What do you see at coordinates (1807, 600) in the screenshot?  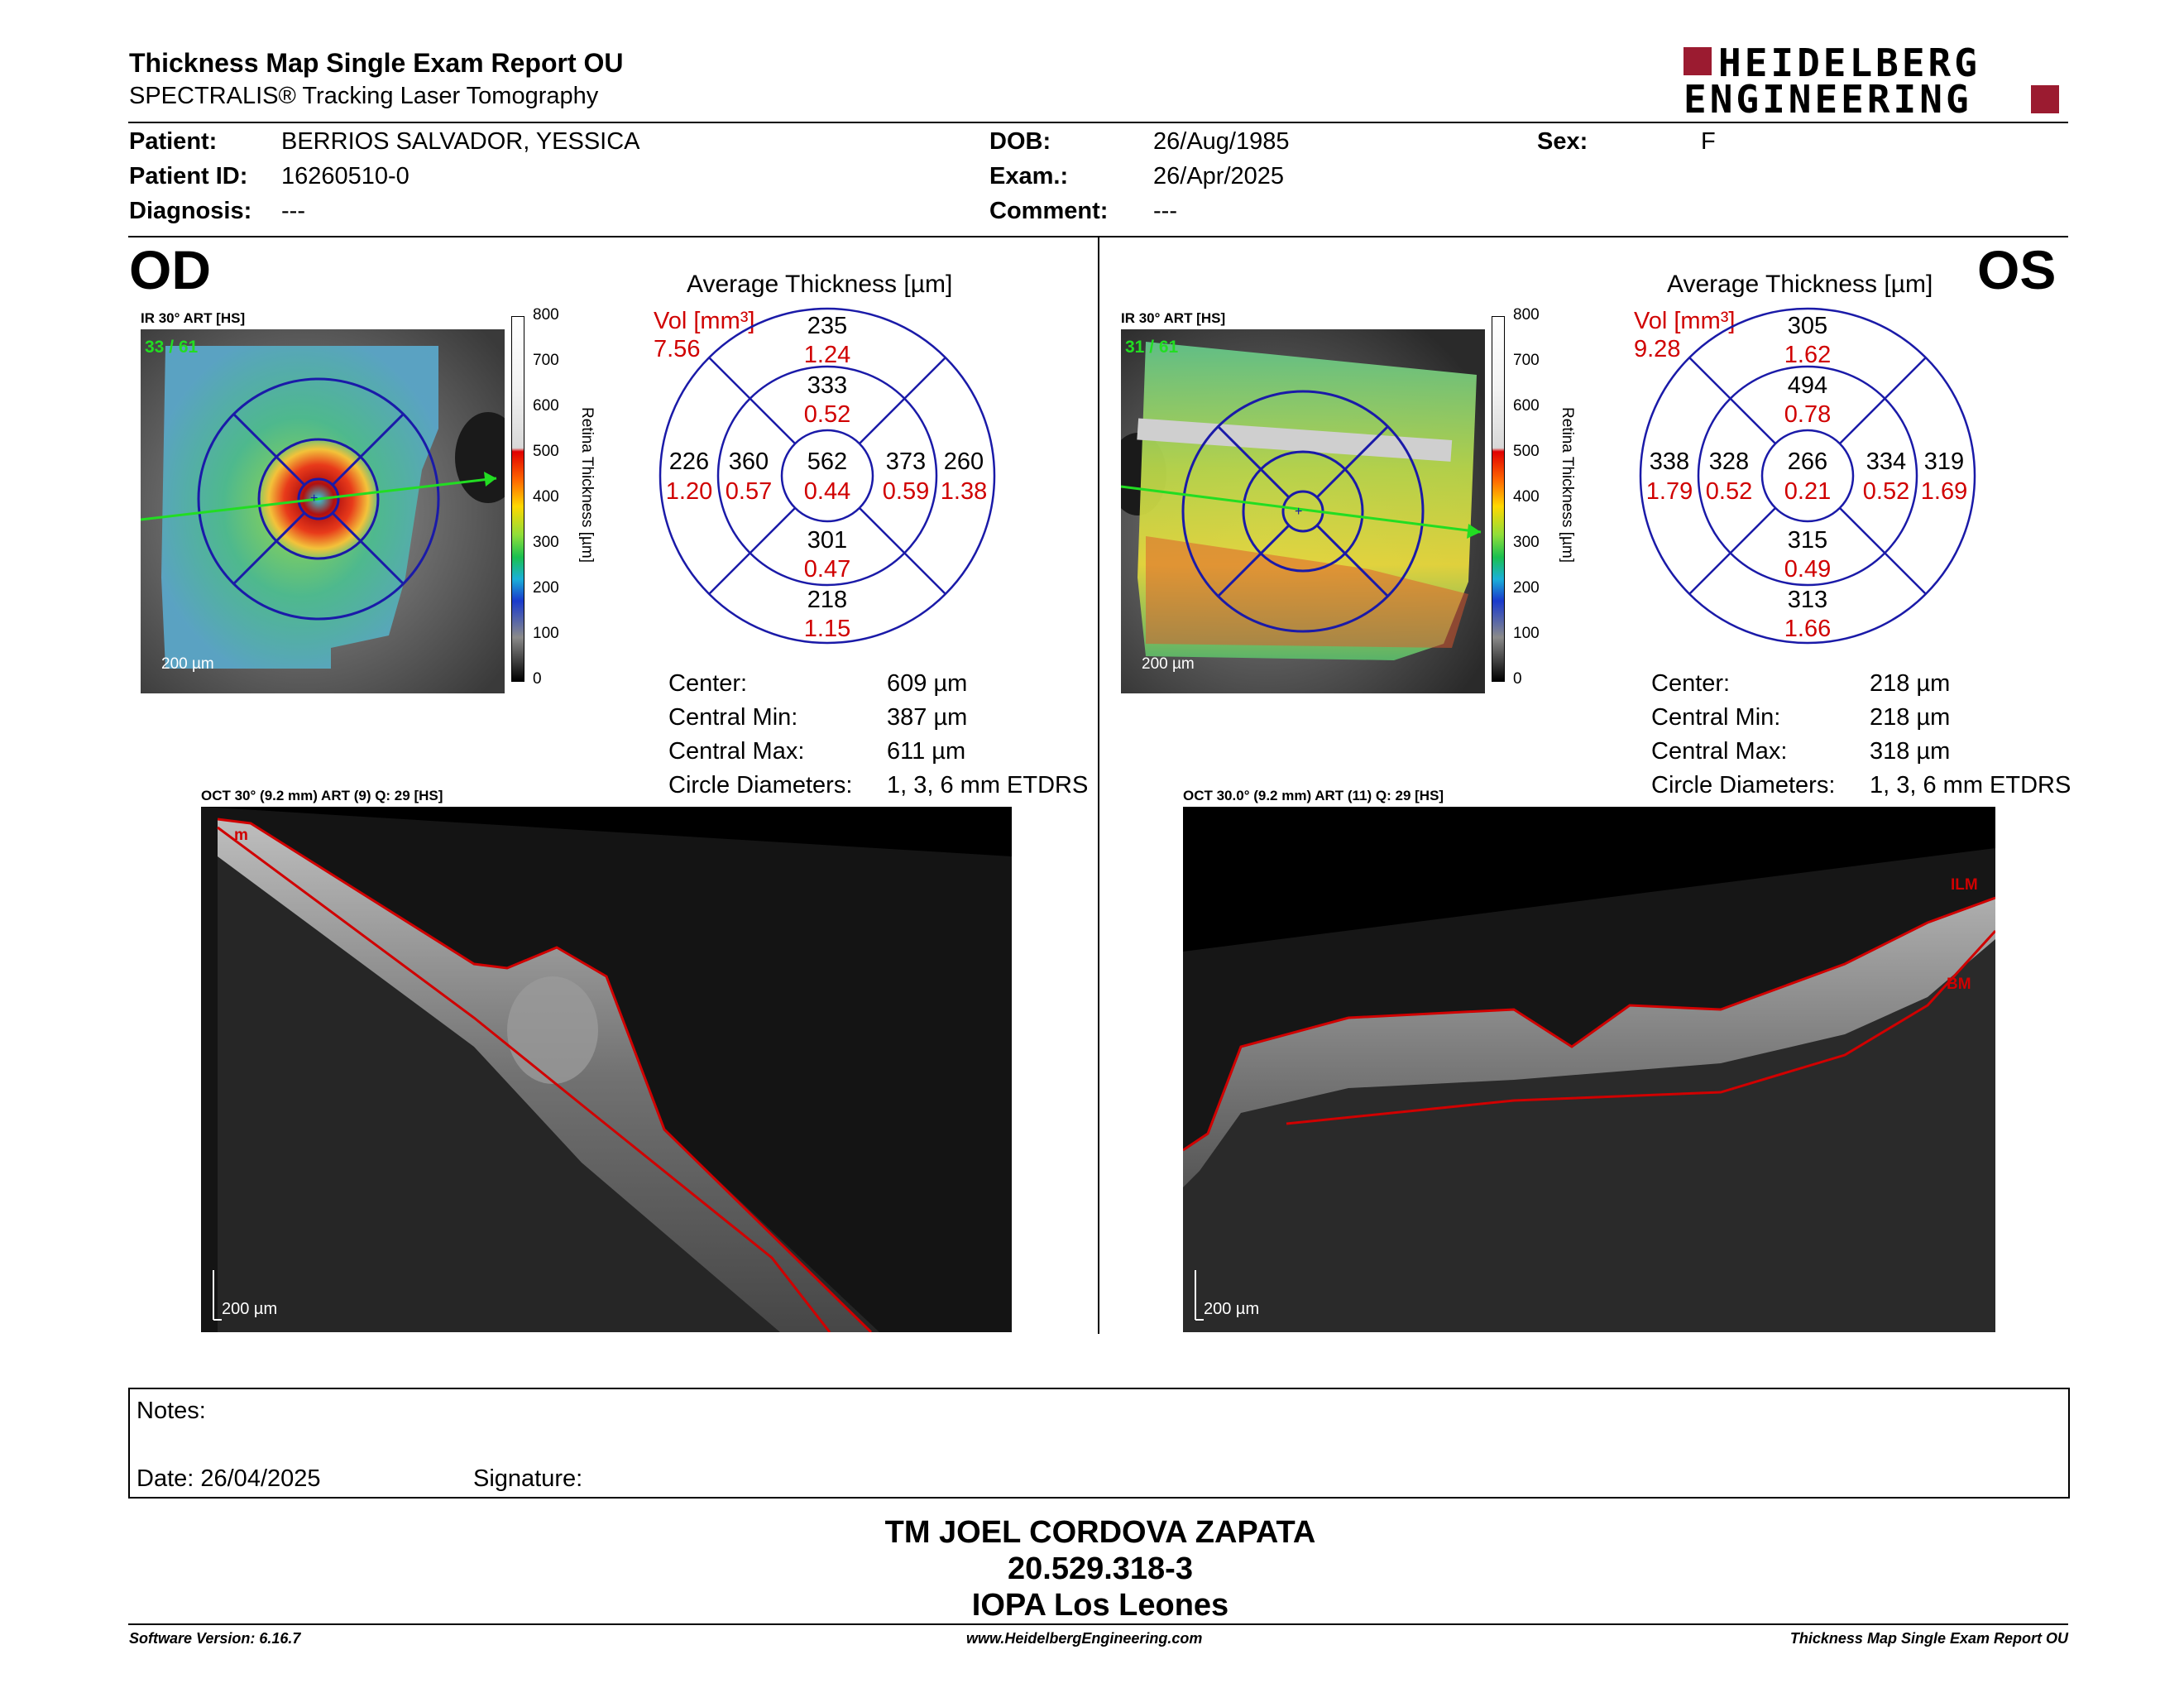 I see `os-outer-inferior-thickness: 313` at bounding box center [1807, 600].